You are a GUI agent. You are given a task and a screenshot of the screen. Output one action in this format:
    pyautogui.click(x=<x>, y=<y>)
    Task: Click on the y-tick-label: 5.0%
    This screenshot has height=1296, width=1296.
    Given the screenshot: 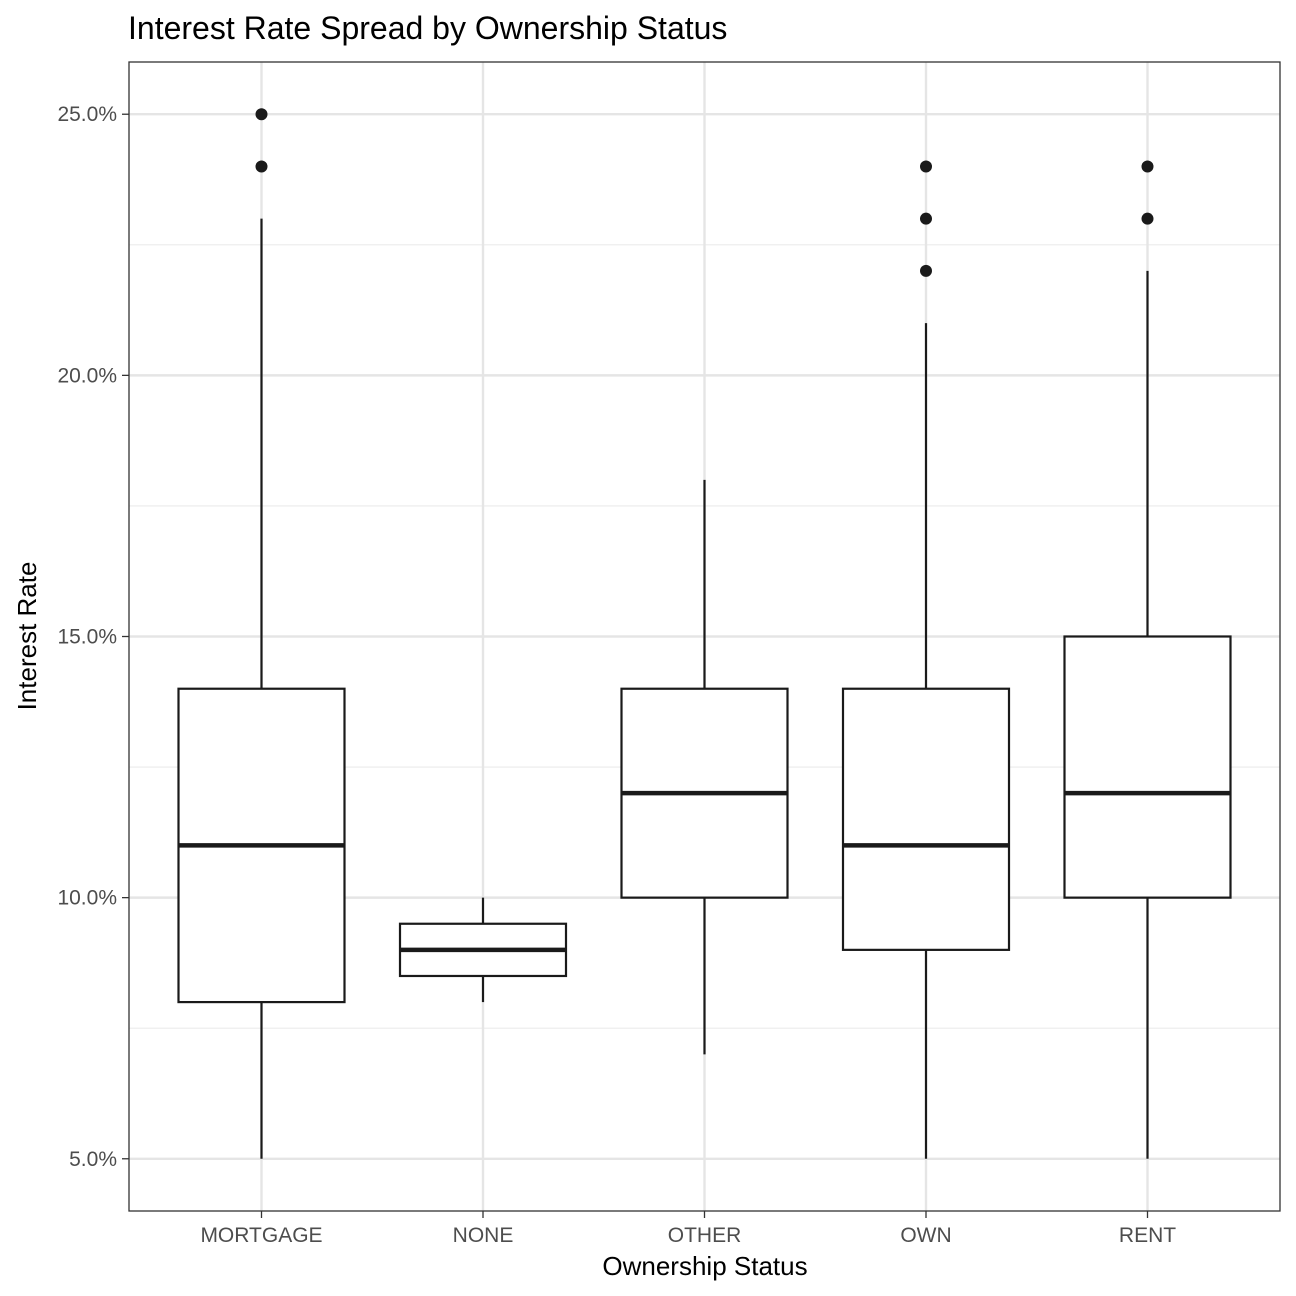 What is the action you would take?
    pyautogui.click(x=93, y=1159)
    